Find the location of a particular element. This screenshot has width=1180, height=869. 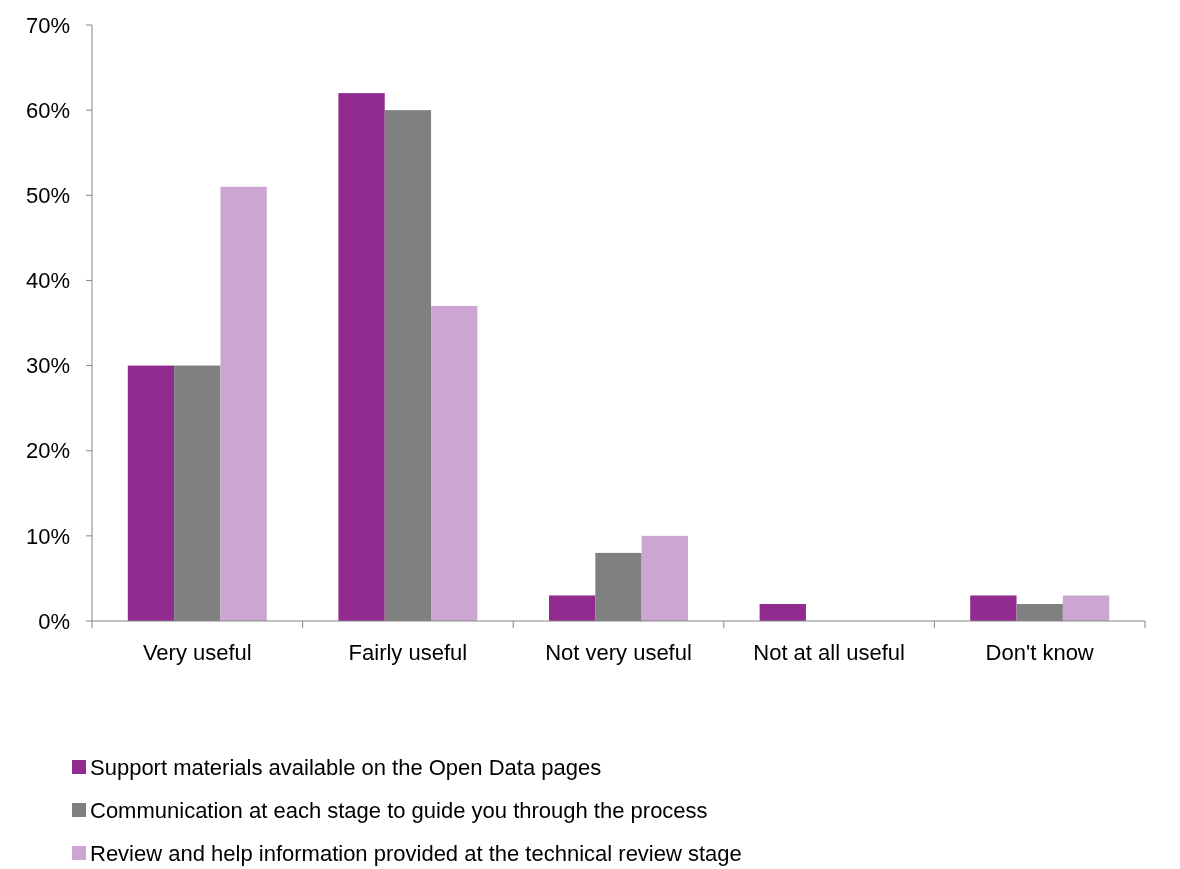

y-tick-label: 40% is located at coordinates (47, 281).